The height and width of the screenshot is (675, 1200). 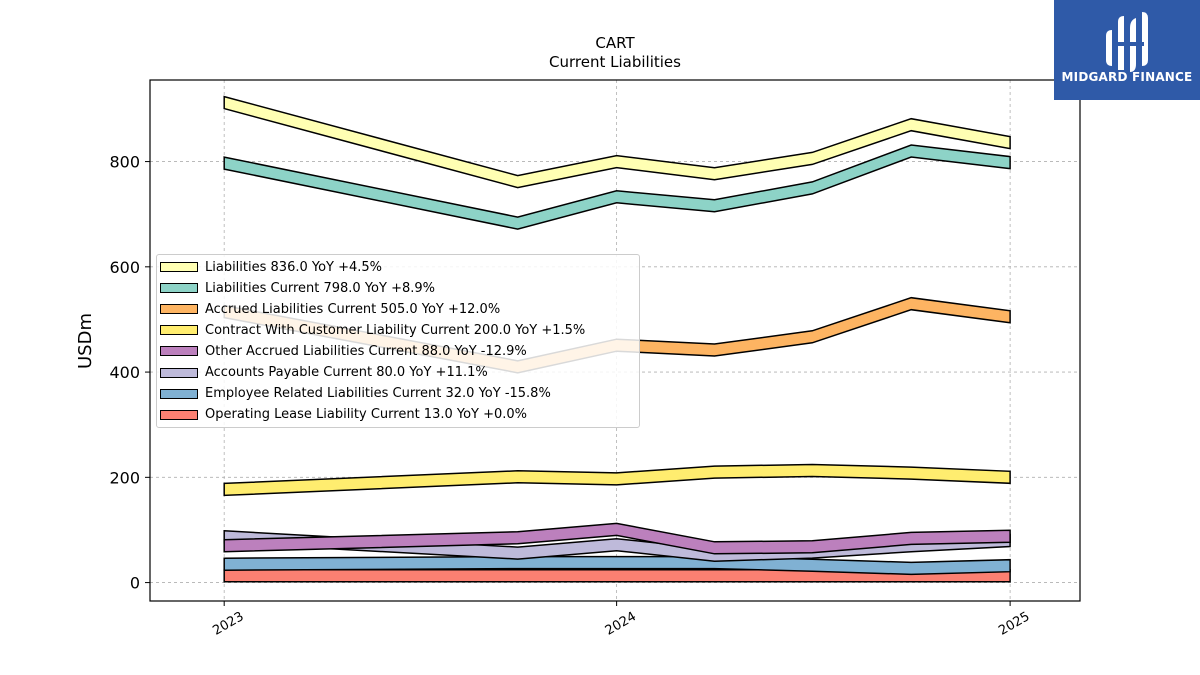 What do you see at coordinates (124, 372) in the screenshot?
I see `y-tick-label: 400` at bounding box center [124, 372].